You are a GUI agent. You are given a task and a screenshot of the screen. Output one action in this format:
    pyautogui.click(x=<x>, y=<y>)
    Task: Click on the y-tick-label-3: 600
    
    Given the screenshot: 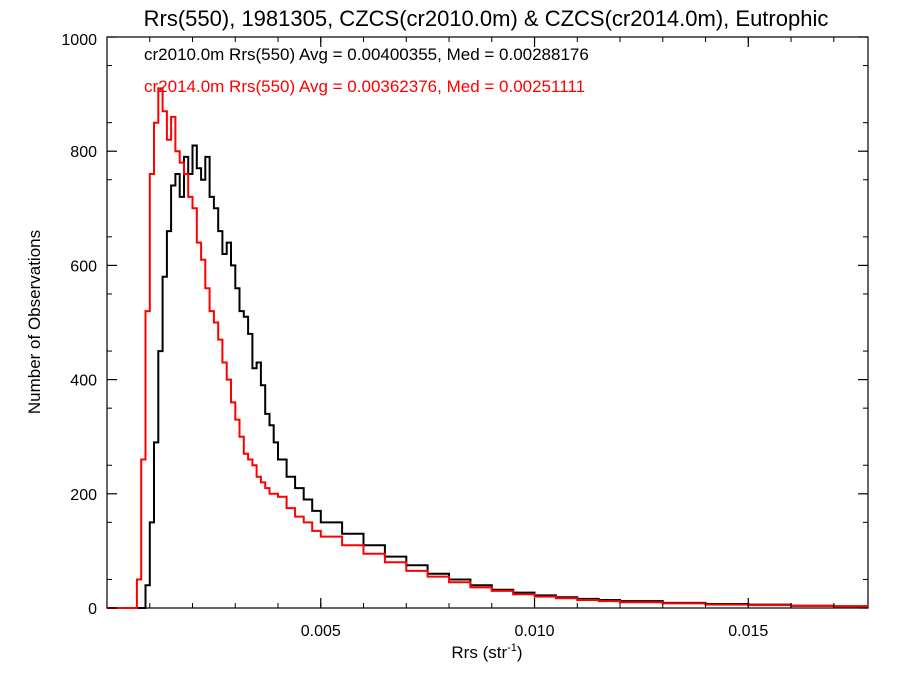 What is the action you would take?
    pyautogui.click(x=83, y=266)
    